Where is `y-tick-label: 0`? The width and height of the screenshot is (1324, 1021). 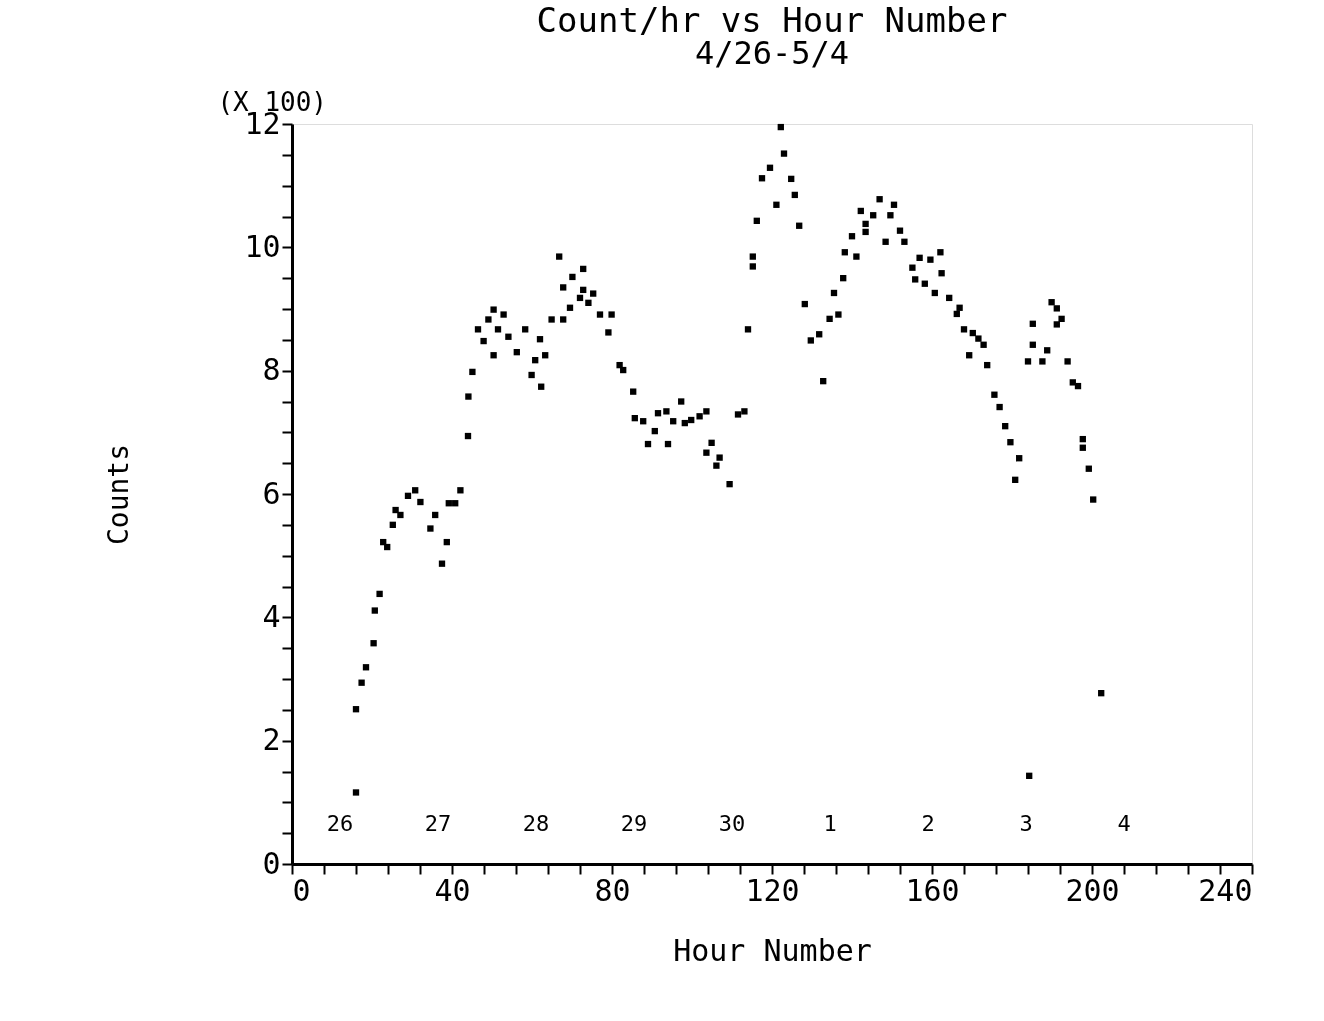 y-tick-label: 0 is located at coordinates (271, 863).